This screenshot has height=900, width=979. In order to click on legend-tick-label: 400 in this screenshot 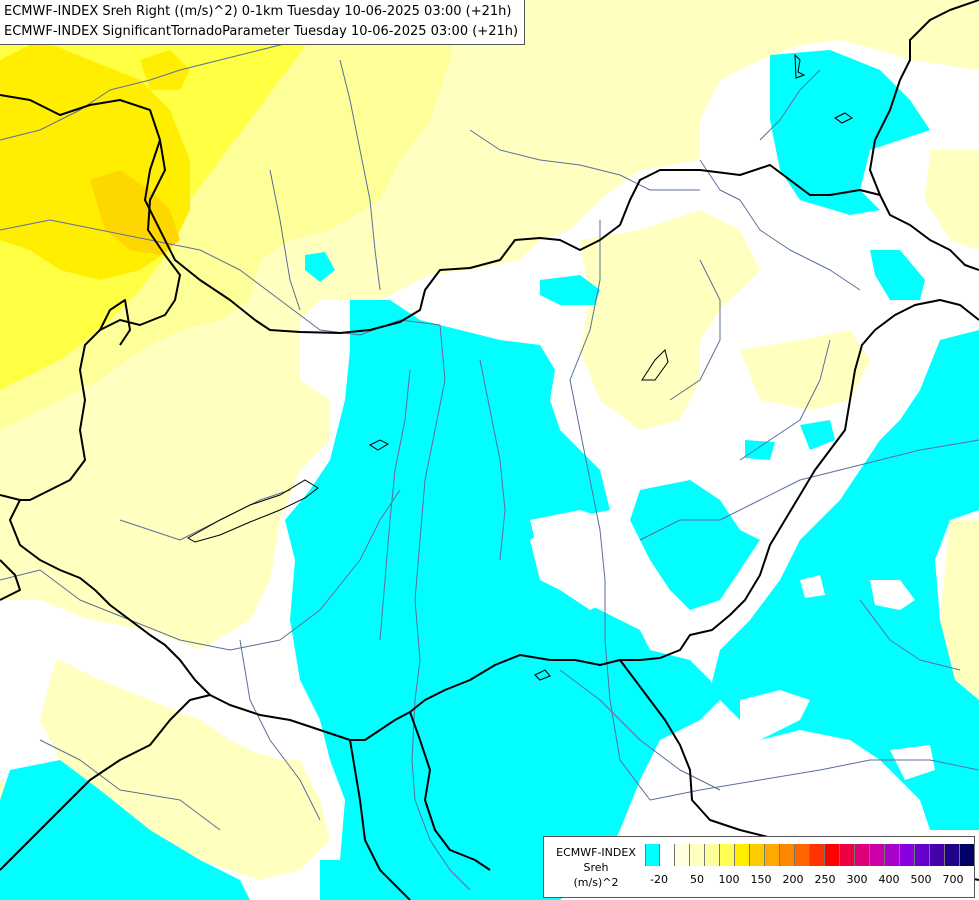, I will do `click(889, 879)`.